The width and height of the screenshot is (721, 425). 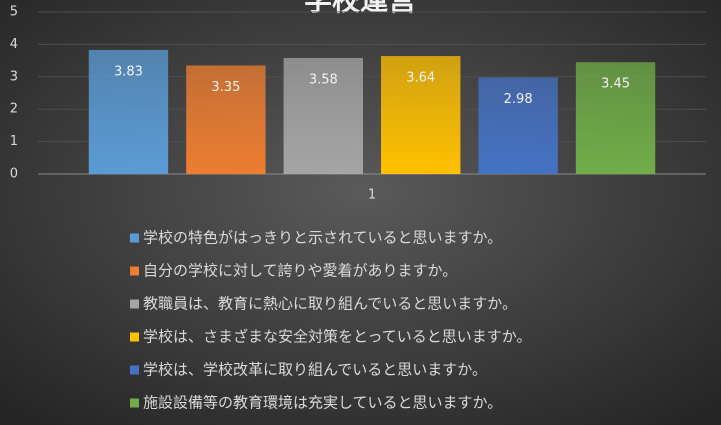 I want to click on data-label: 3.64, so click(x=420, y=78).